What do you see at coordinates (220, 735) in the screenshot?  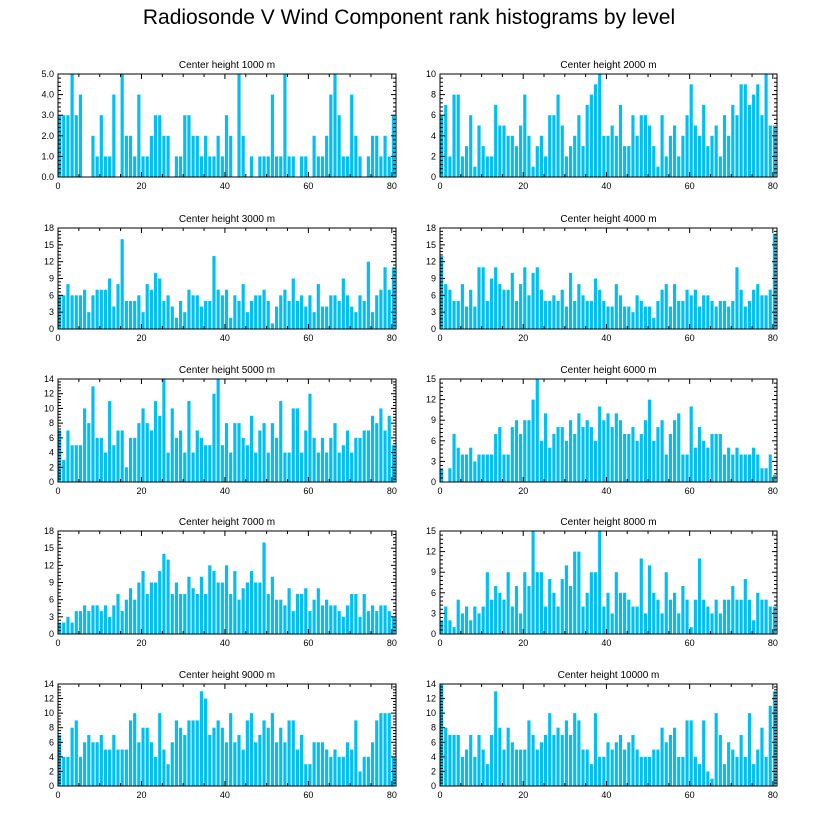 I see `histogram-panel: Center height 9000 m 0 20 40 60 80 0 2 4 6 8 10 12 14` at bounding box center [220, 735].